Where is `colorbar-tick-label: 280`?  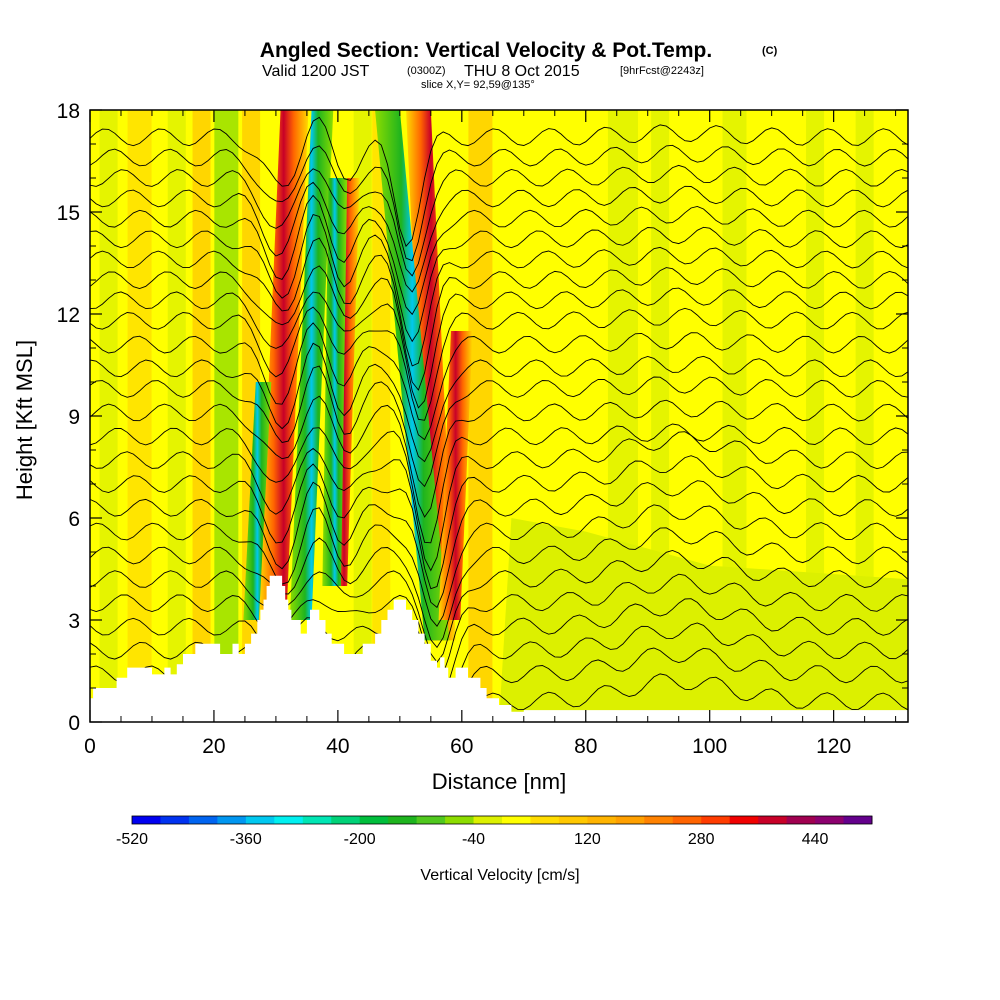
colorbar-tick-label: 280 is located at coordinates (701, 839).